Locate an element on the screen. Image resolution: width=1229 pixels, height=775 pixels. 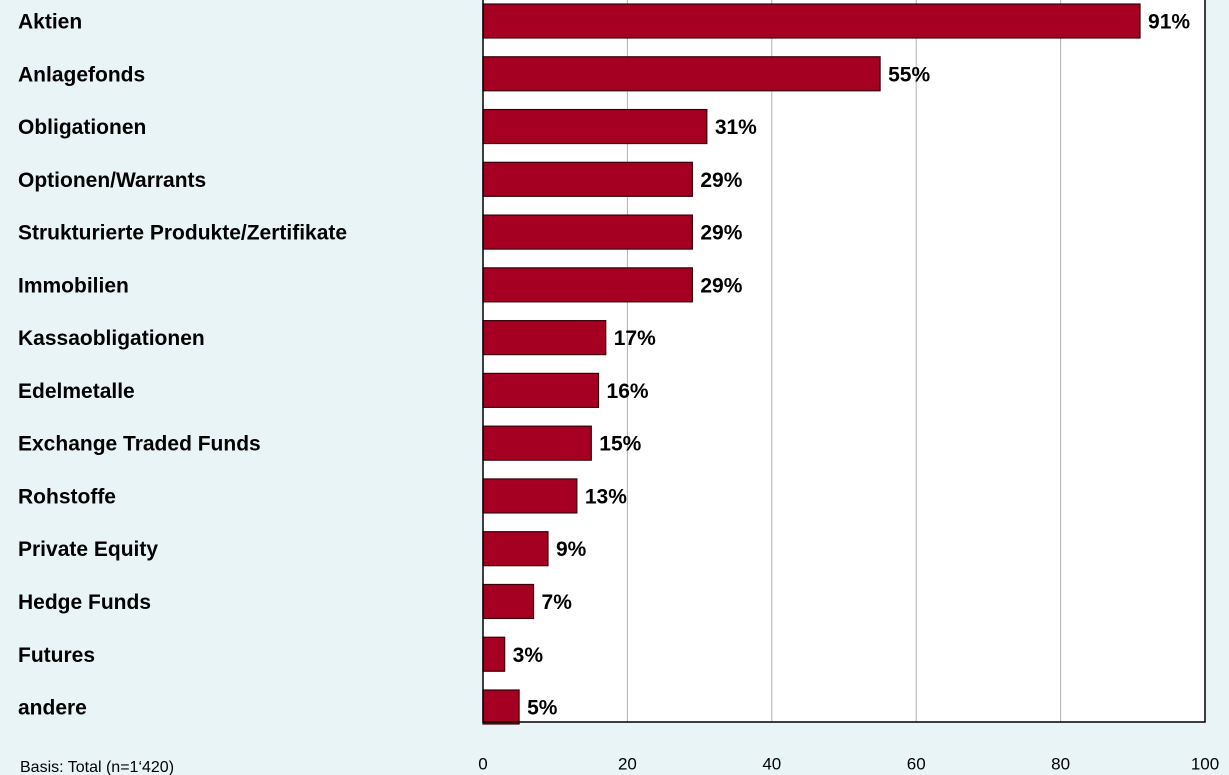
value-label: 7% is located at coordinates (557, 602).